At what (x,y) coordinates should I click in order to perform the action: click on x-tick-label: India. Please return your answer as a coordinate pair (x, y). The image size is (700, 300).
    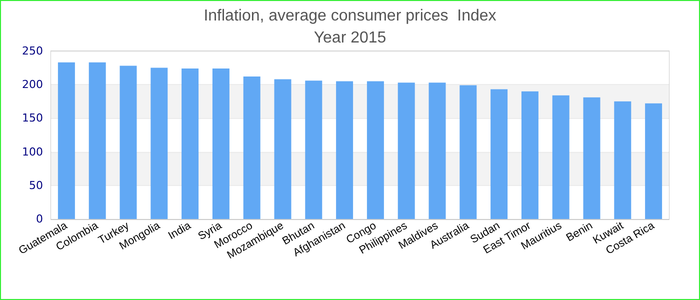
    Looking at the image, I should click on (180, 230).